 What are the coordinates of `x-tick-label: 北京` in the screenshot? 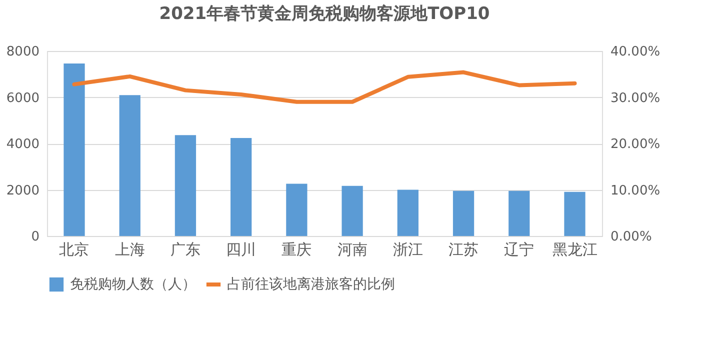 It's located at (74, 249).